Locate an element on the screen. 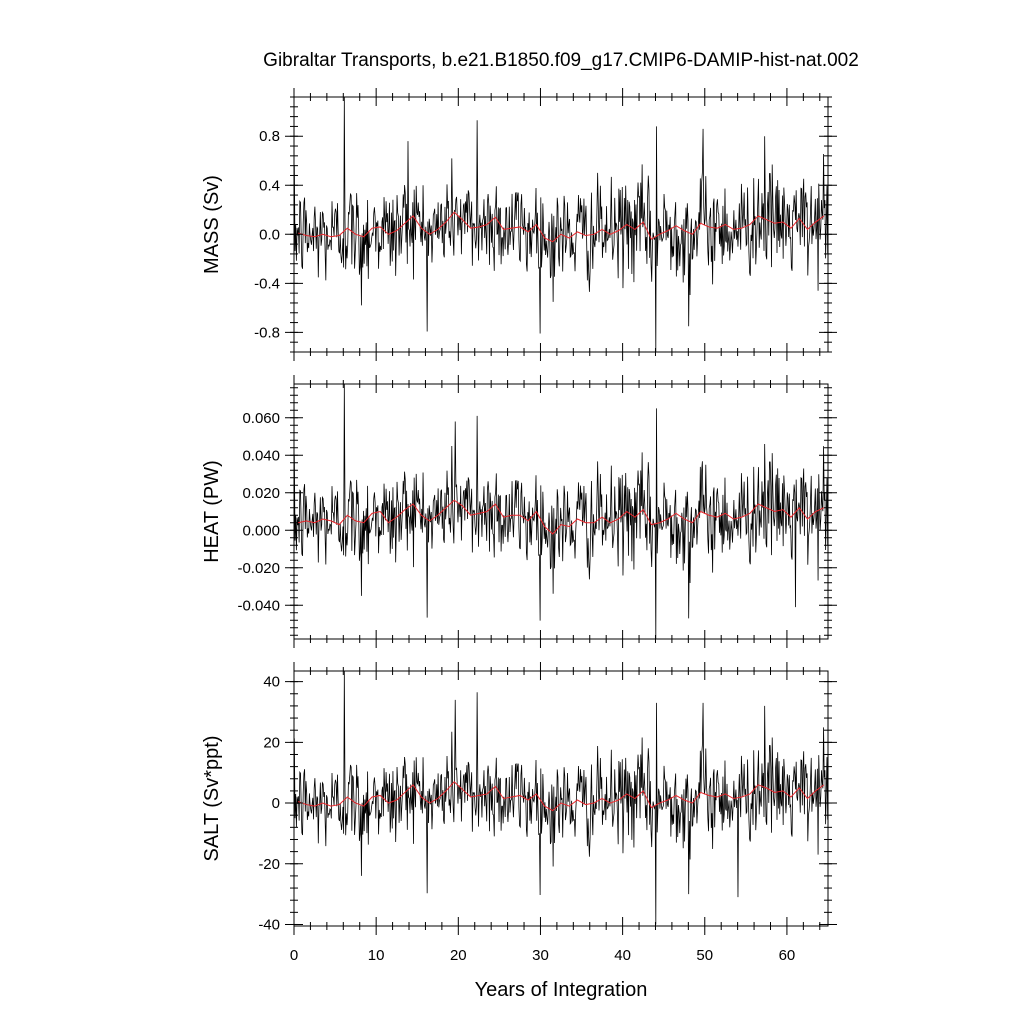 This screenshot has height=1024, width=1024. x-tick-label: 20 is located at coordinates (458, 955).